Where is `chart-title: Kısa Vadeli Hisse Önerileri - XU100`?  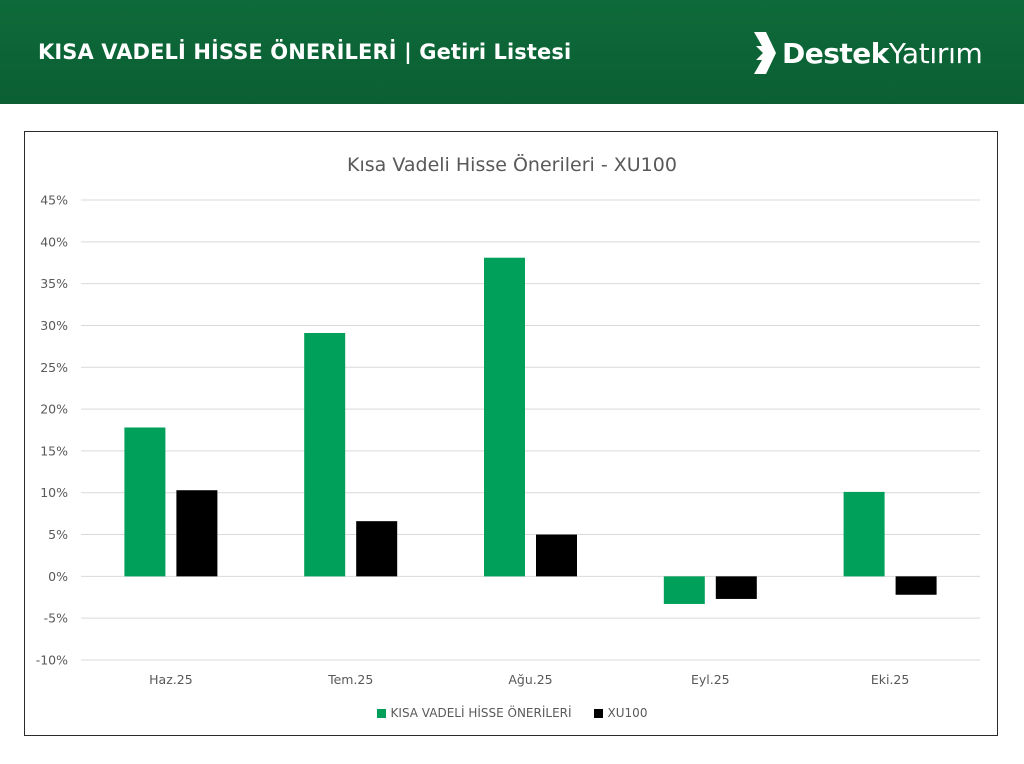 chart-title: Kısa Vadeli Hisse Önerileri - XU100 is located at coordinates (512, 165).